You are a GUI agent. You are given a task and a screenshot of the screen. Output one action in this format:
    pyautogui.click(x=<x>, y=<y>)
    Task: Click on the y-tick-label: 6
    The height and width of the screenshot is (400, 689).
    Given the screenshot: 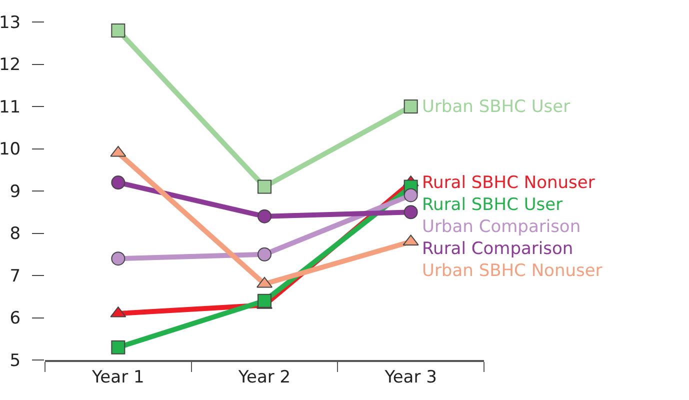 What is the action you would take?
    pyautogui.click(x=15, y=318)
    